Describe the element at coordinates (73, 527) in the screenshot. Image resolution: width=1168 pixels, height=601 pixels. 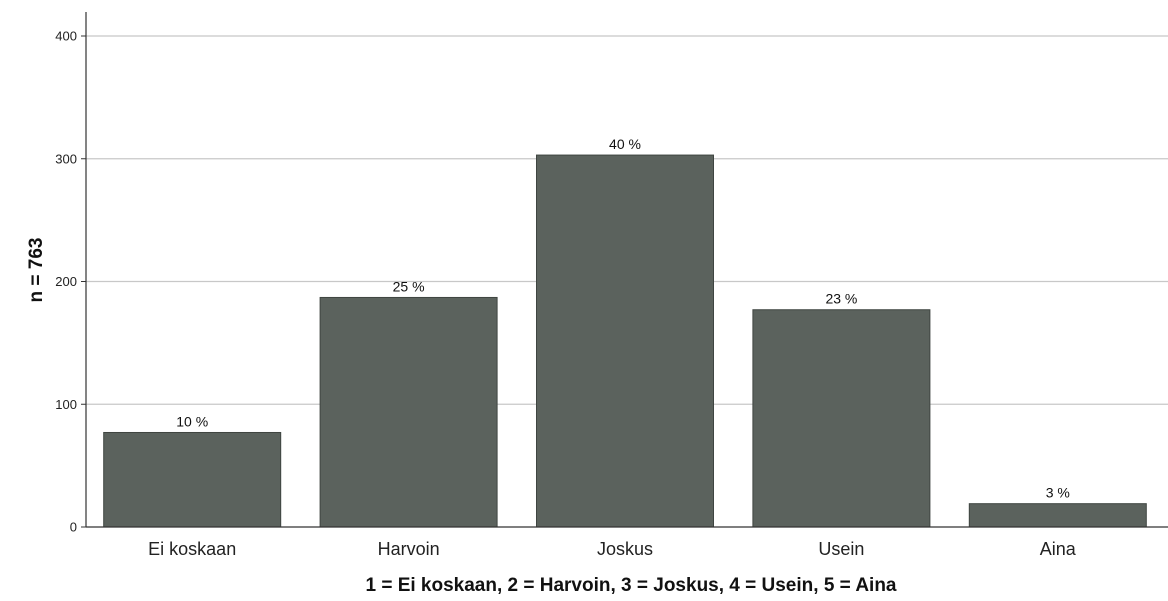
I see `y-tick-label: 0` at that location.